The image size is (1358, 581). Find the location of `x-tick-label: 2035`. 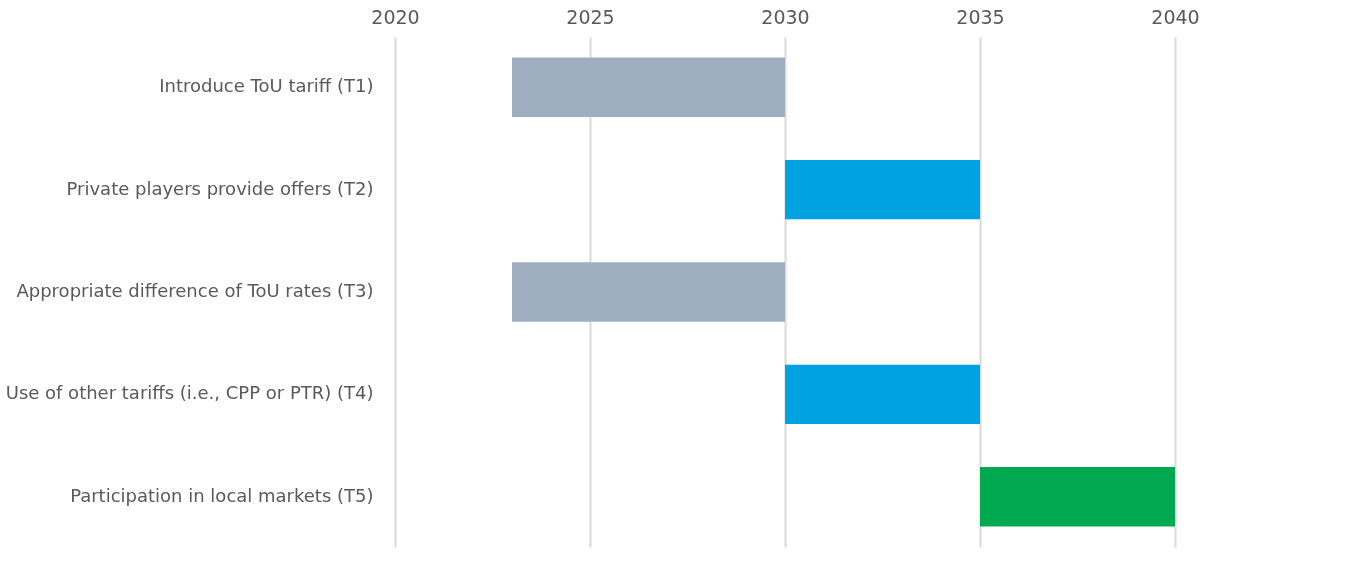

x-tick-label: 2035 is located at coordinates (980, 16).